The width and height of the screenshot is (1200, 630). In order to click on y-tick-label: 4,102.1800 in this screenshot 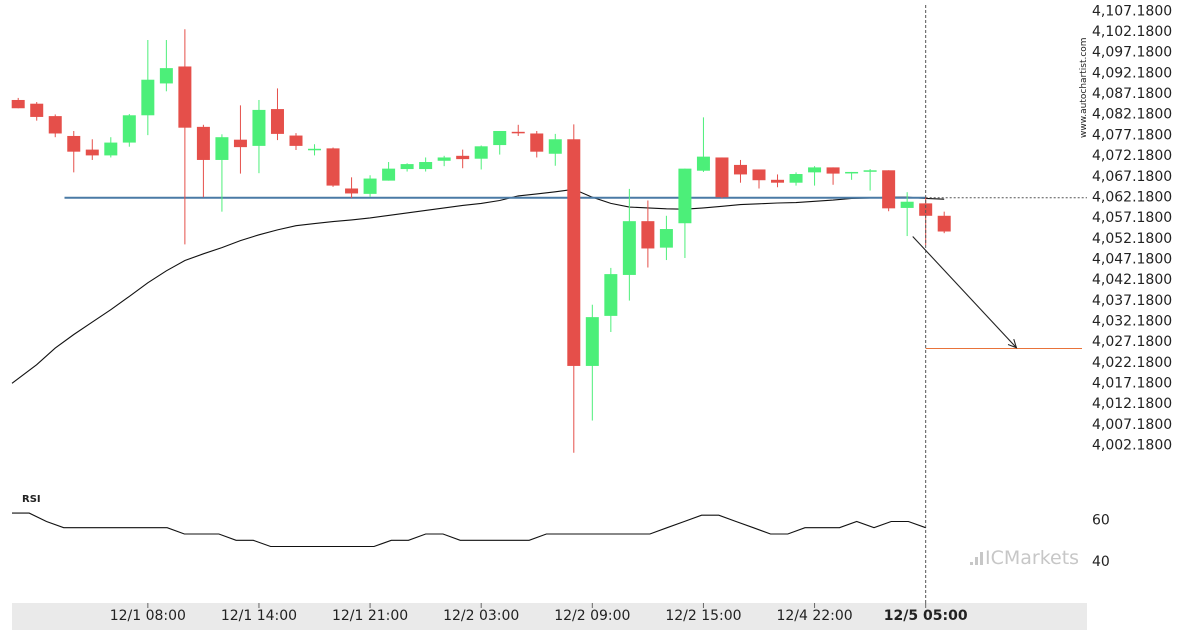, I will do `click(1132, 32)`.